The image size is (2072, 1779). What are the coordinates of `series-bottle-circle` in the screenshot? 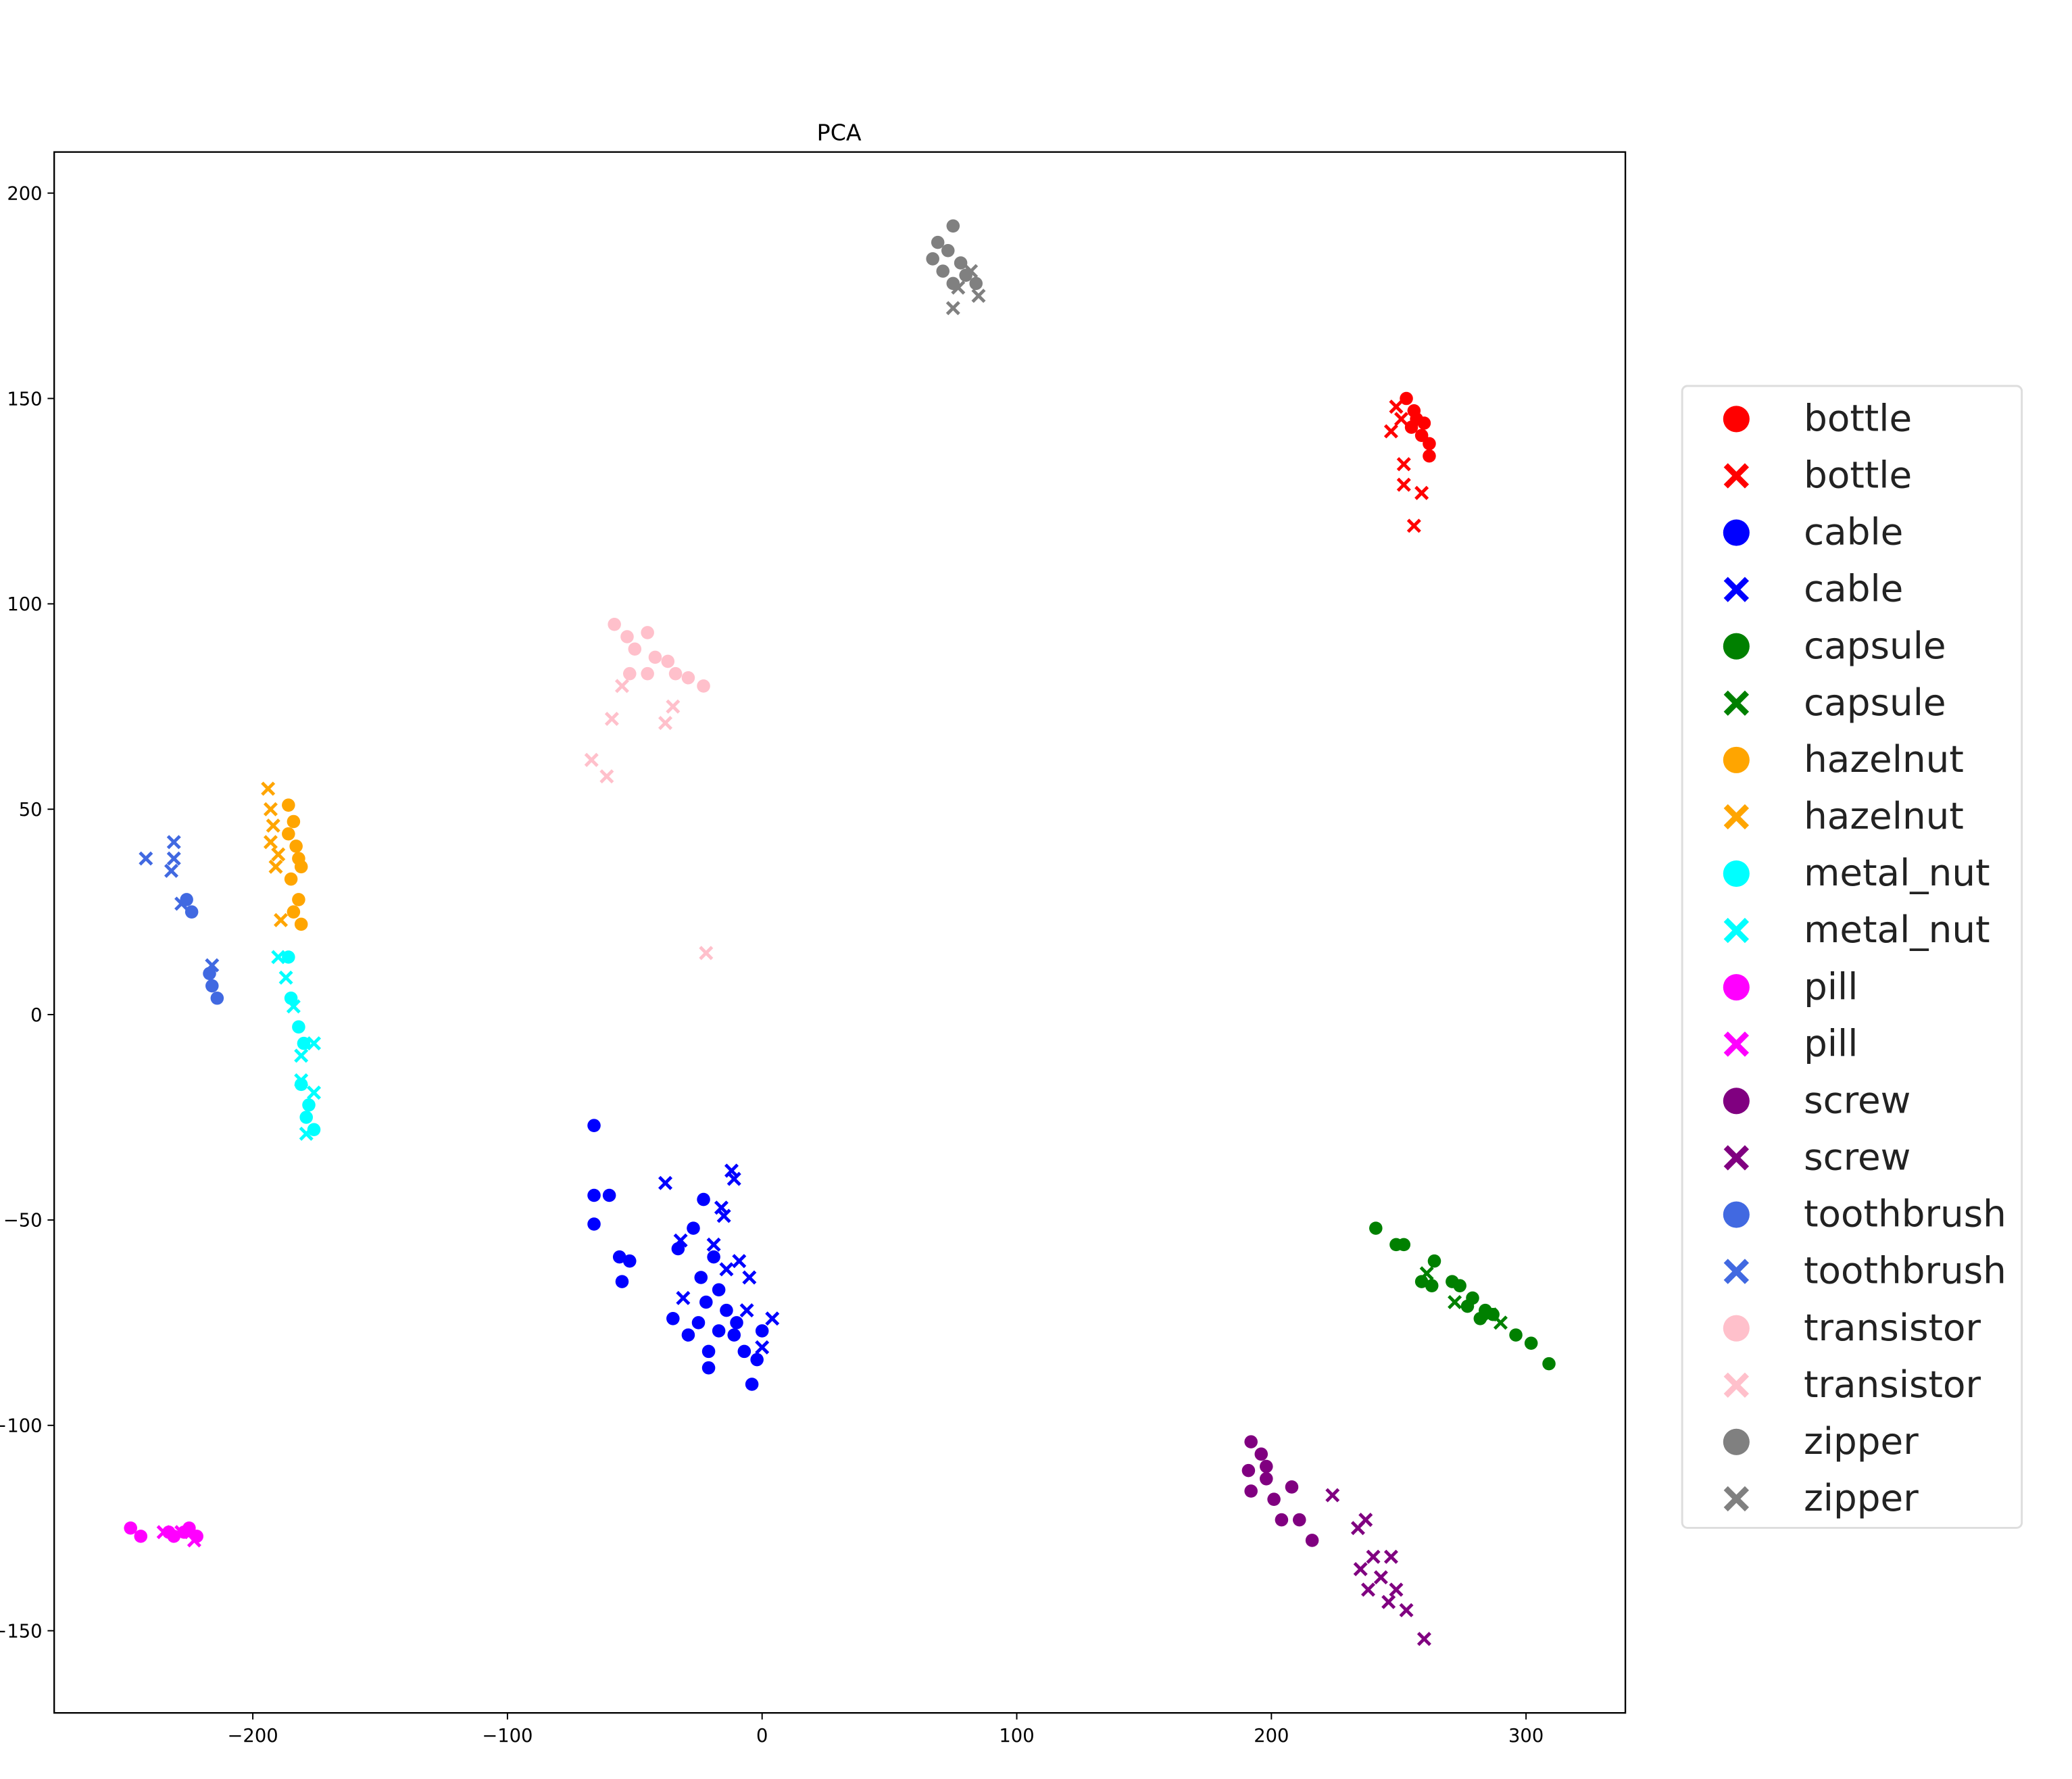 It's located at (1418, 427).